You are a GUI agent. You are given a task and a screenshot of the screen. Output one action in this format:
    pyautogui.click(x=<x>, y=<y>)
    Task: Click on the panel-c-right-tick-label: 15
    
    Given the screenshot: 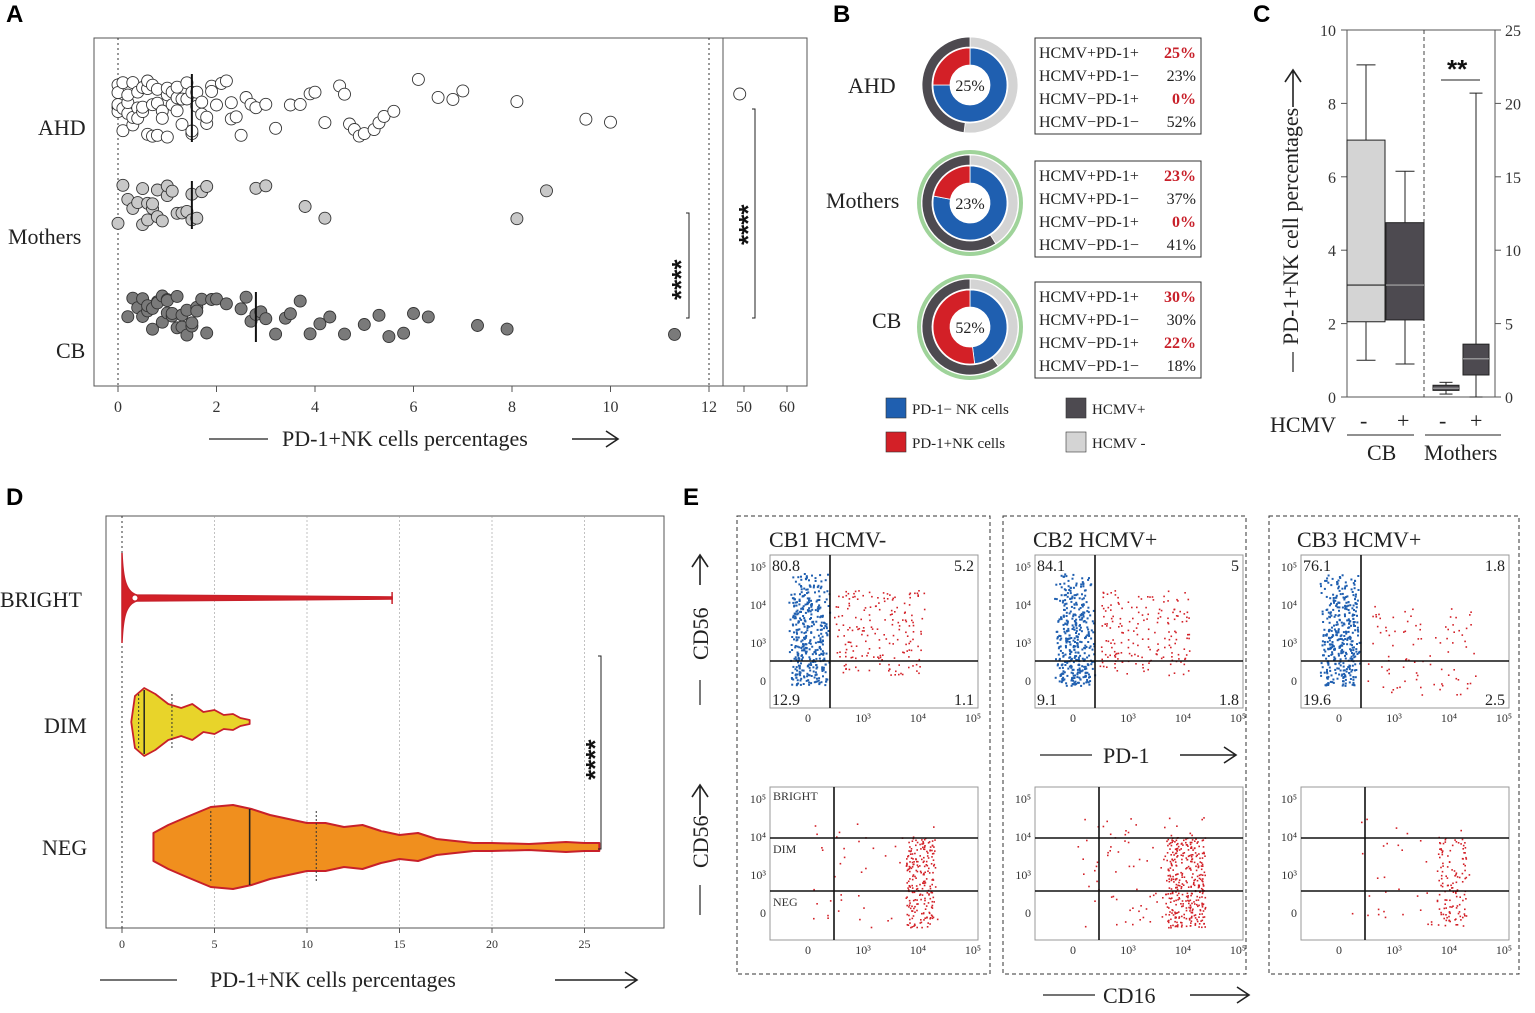 What is the action you would take?
    pyautogui.click(x=1513, y=178)
    